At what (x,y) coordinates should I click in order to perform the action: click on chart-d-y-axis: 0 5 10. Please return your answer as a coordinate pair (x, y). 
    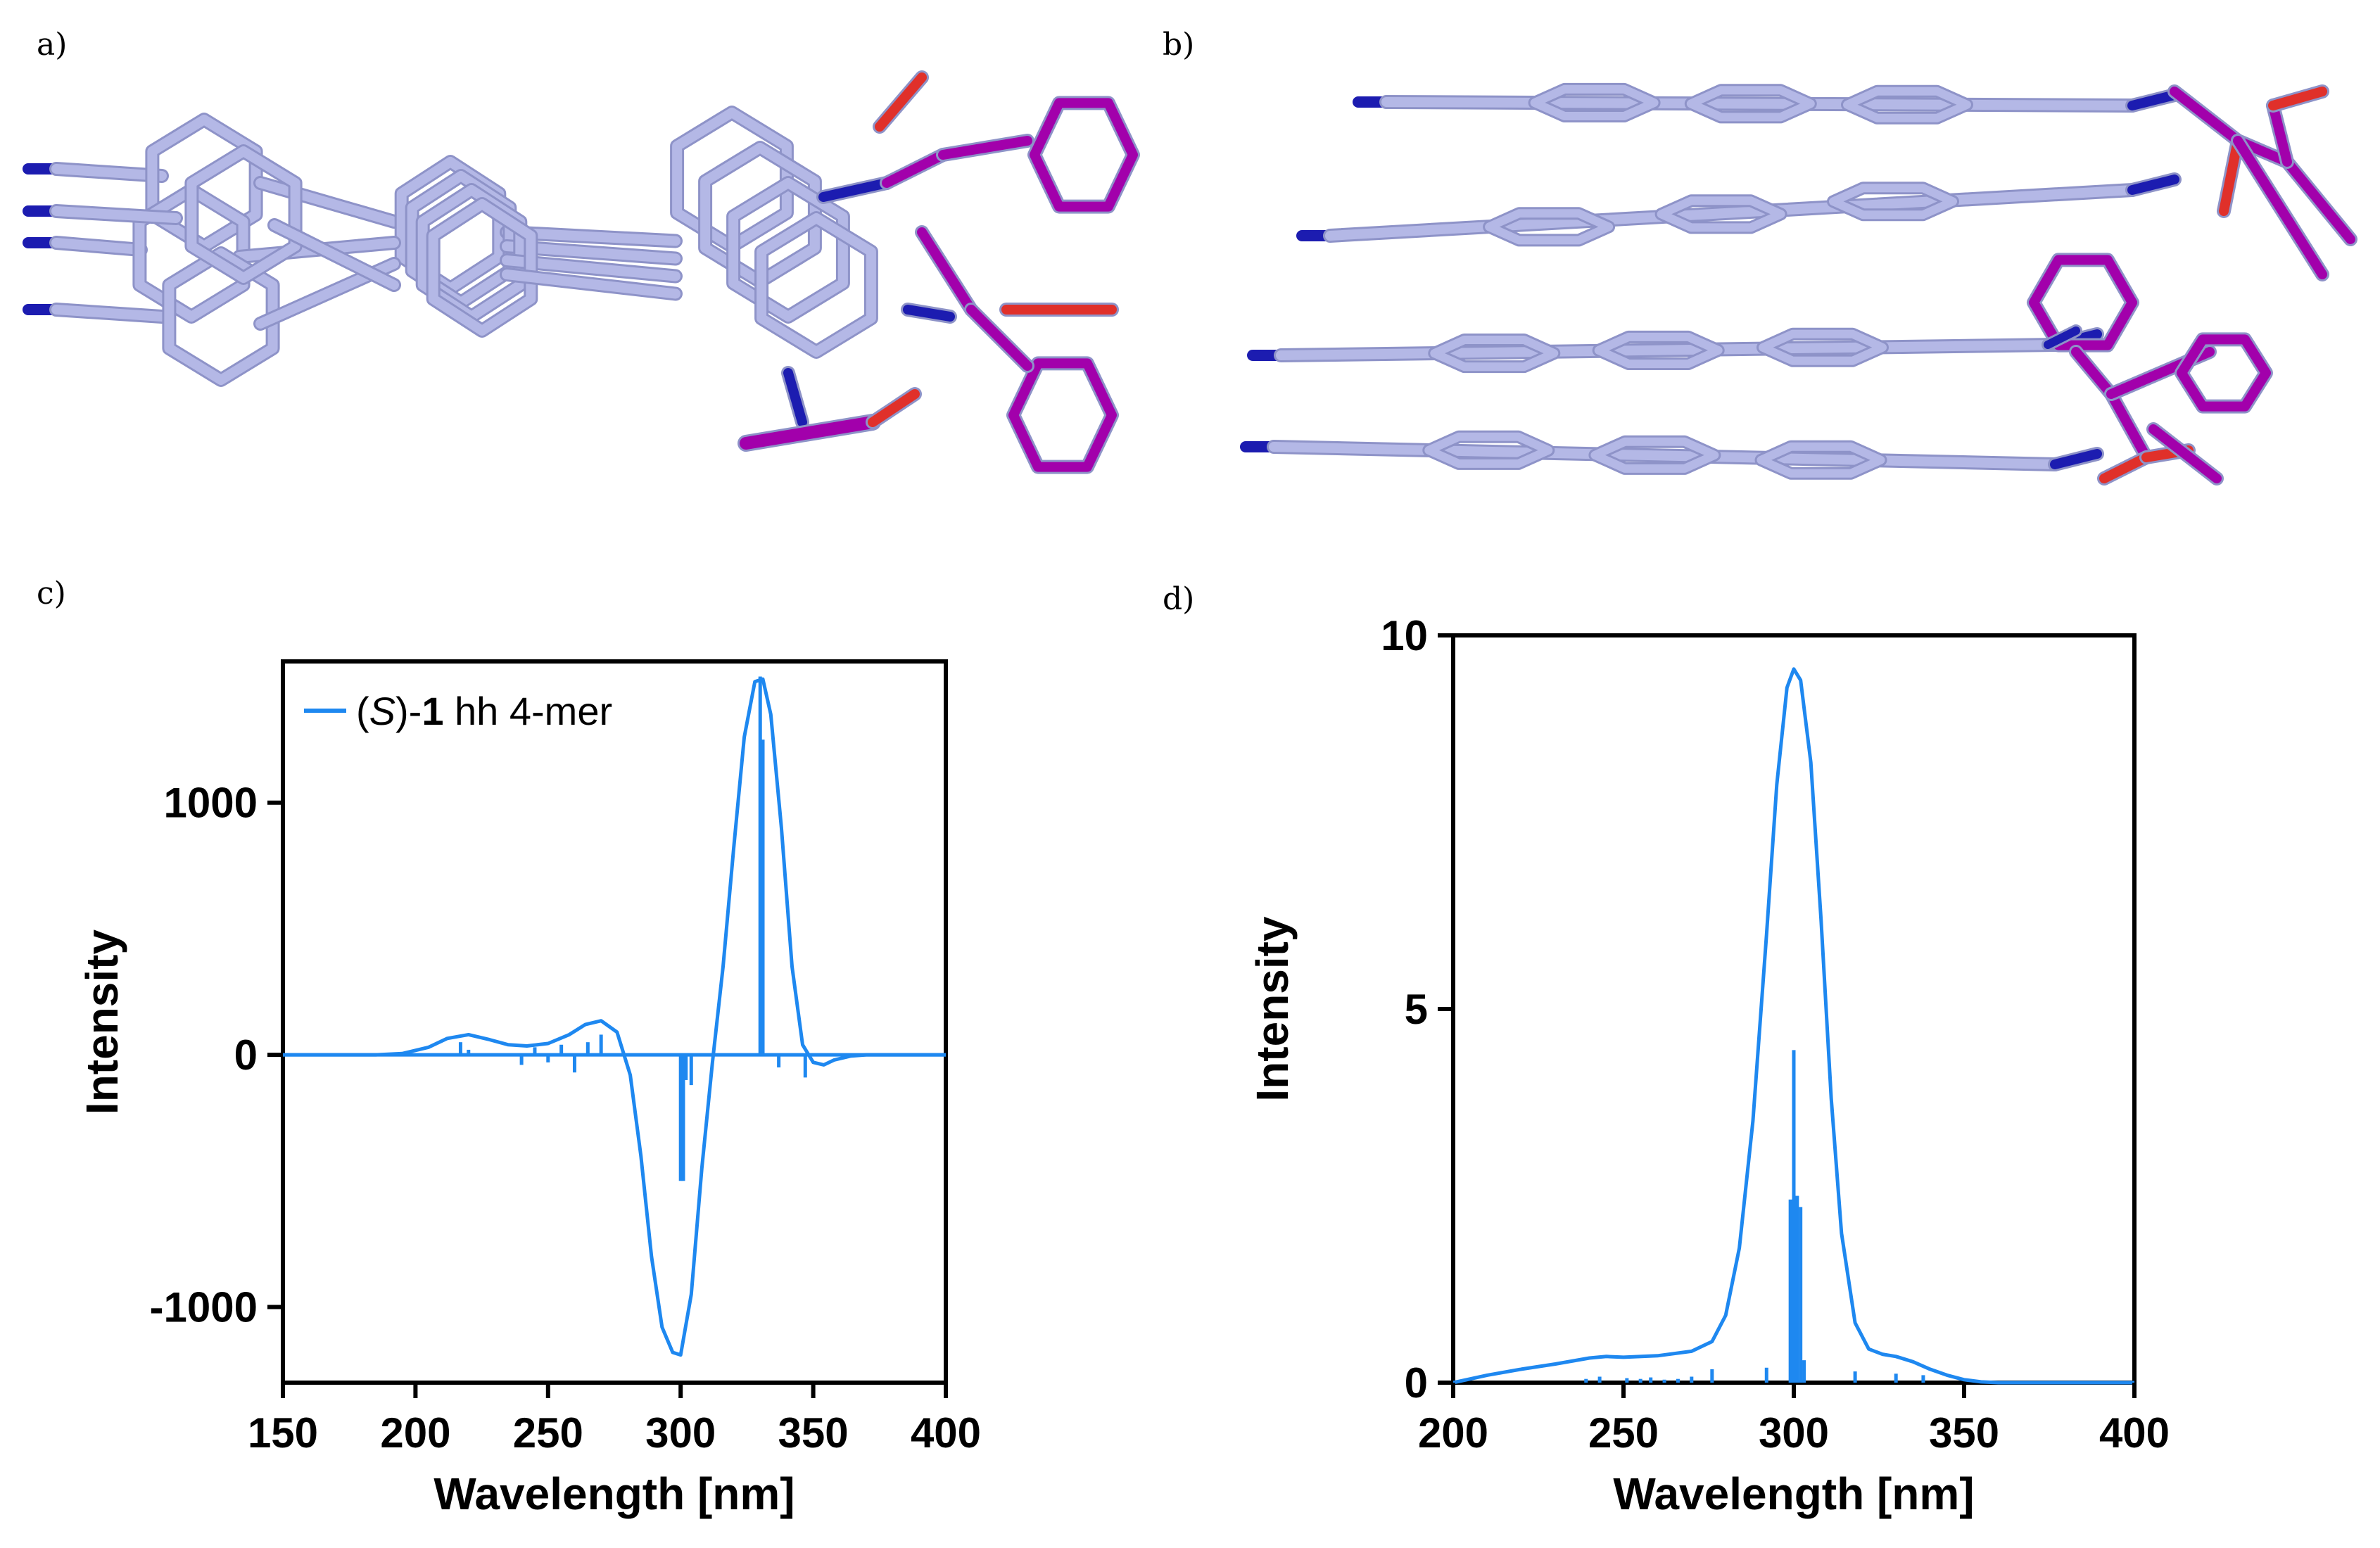
    Looking at the image, I should click on (1417, 1009).